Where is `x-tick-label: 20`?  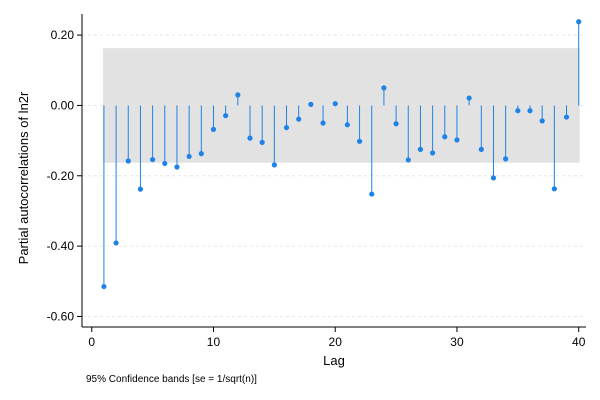 x-tick-label: 20 is located at coordinates (336, 342).